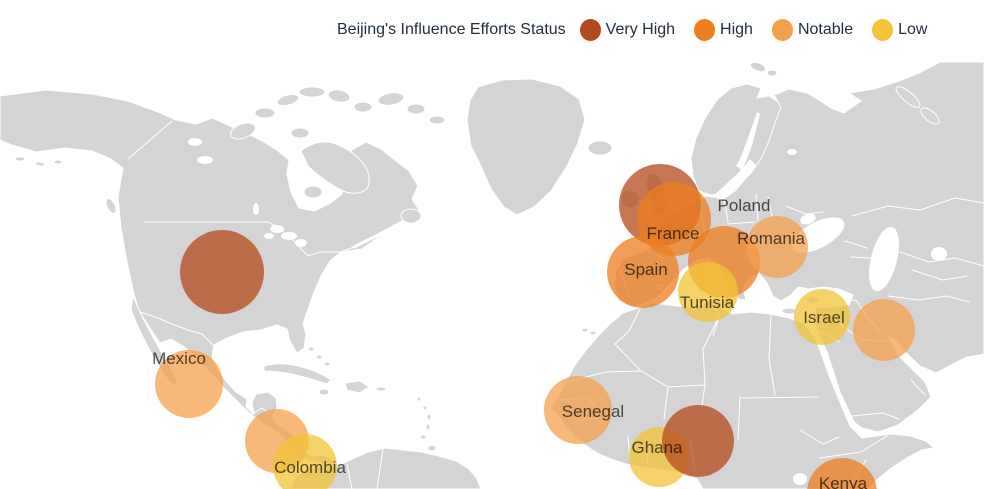 Image resolution: width=984 pixels, height=489 pixels. What do you see at coordinates (179, 358) in the screenshot?
I see `country-label-mexico: Mexico` at bounding box center [179, 358].